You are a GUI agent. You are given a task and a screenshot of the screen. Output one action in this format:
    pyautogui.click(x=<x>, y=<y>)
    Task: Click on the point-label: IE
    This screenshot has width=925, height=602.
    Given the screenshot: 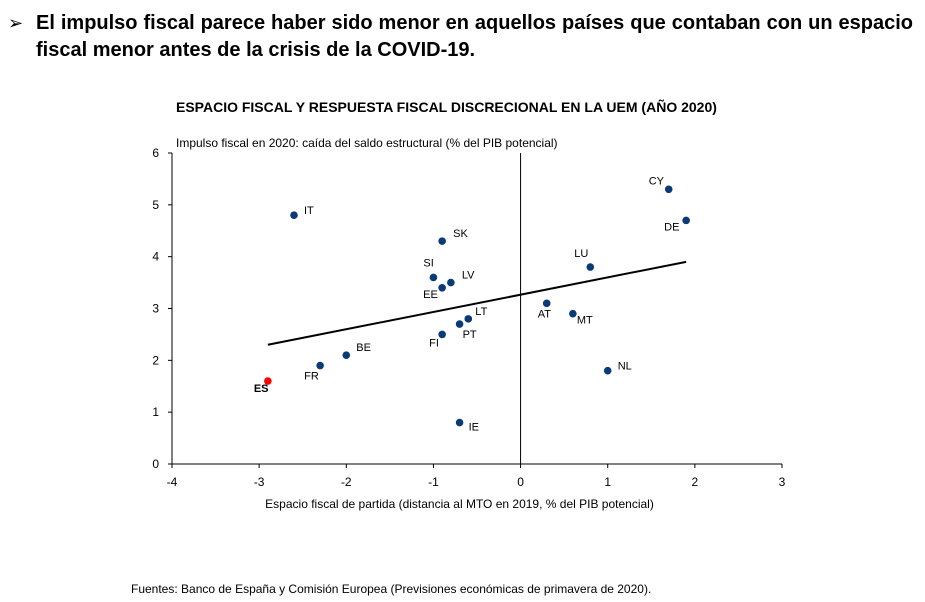 What is the action you would take?
    pyautogui.click(x=474, y=428)
    